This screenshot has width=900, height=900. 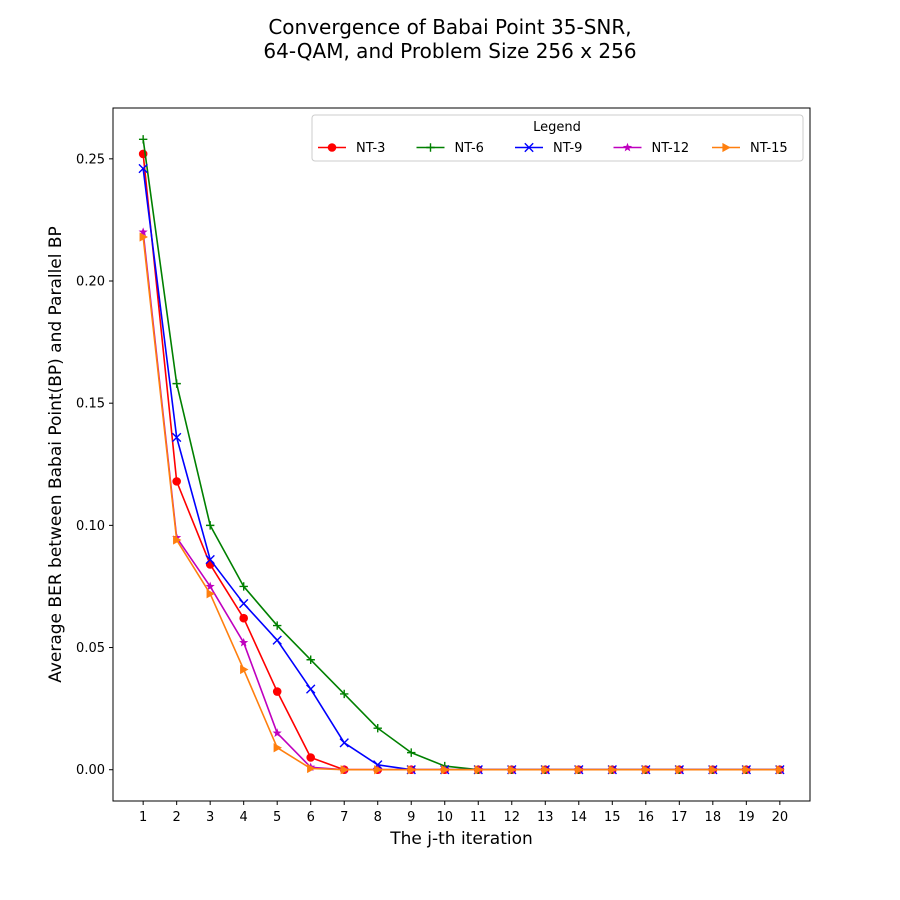 I want to click on legend-box, so click(x=557, y=138).